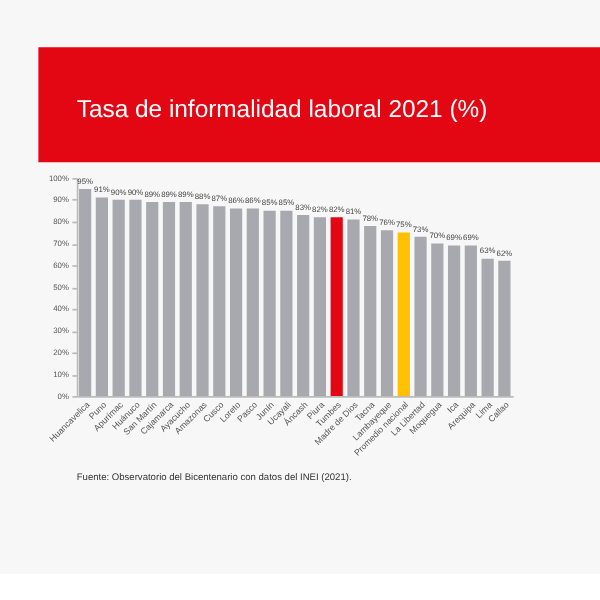 The height and width of the screenshot is (600, 600). I want to click on chart-title: Tasa de informalidad laboral 2021 (%), so click(282, 108).